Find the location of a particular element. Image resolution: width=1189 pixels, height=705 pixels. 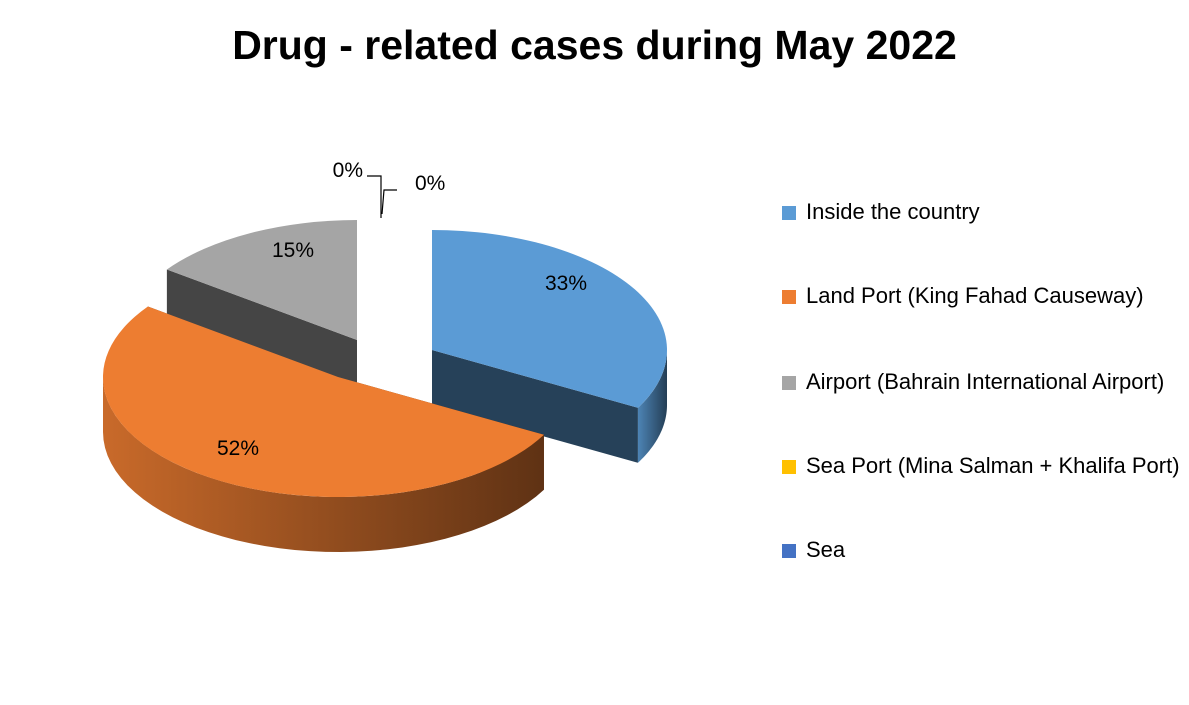

legend-item: Sea Port (Mina Salman + Khalifa Port) is located at coordinates (981, 466).